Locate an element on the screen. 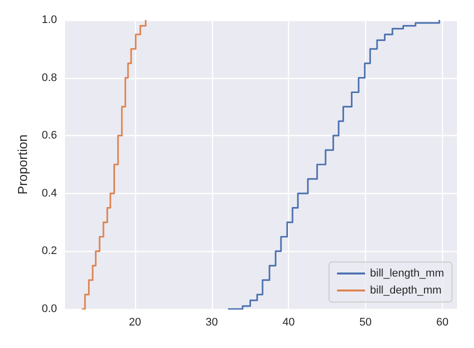 The width and height of the screenshot is (474, 348). y-tick-label: 0.6 is located at coordinates (49, 136).